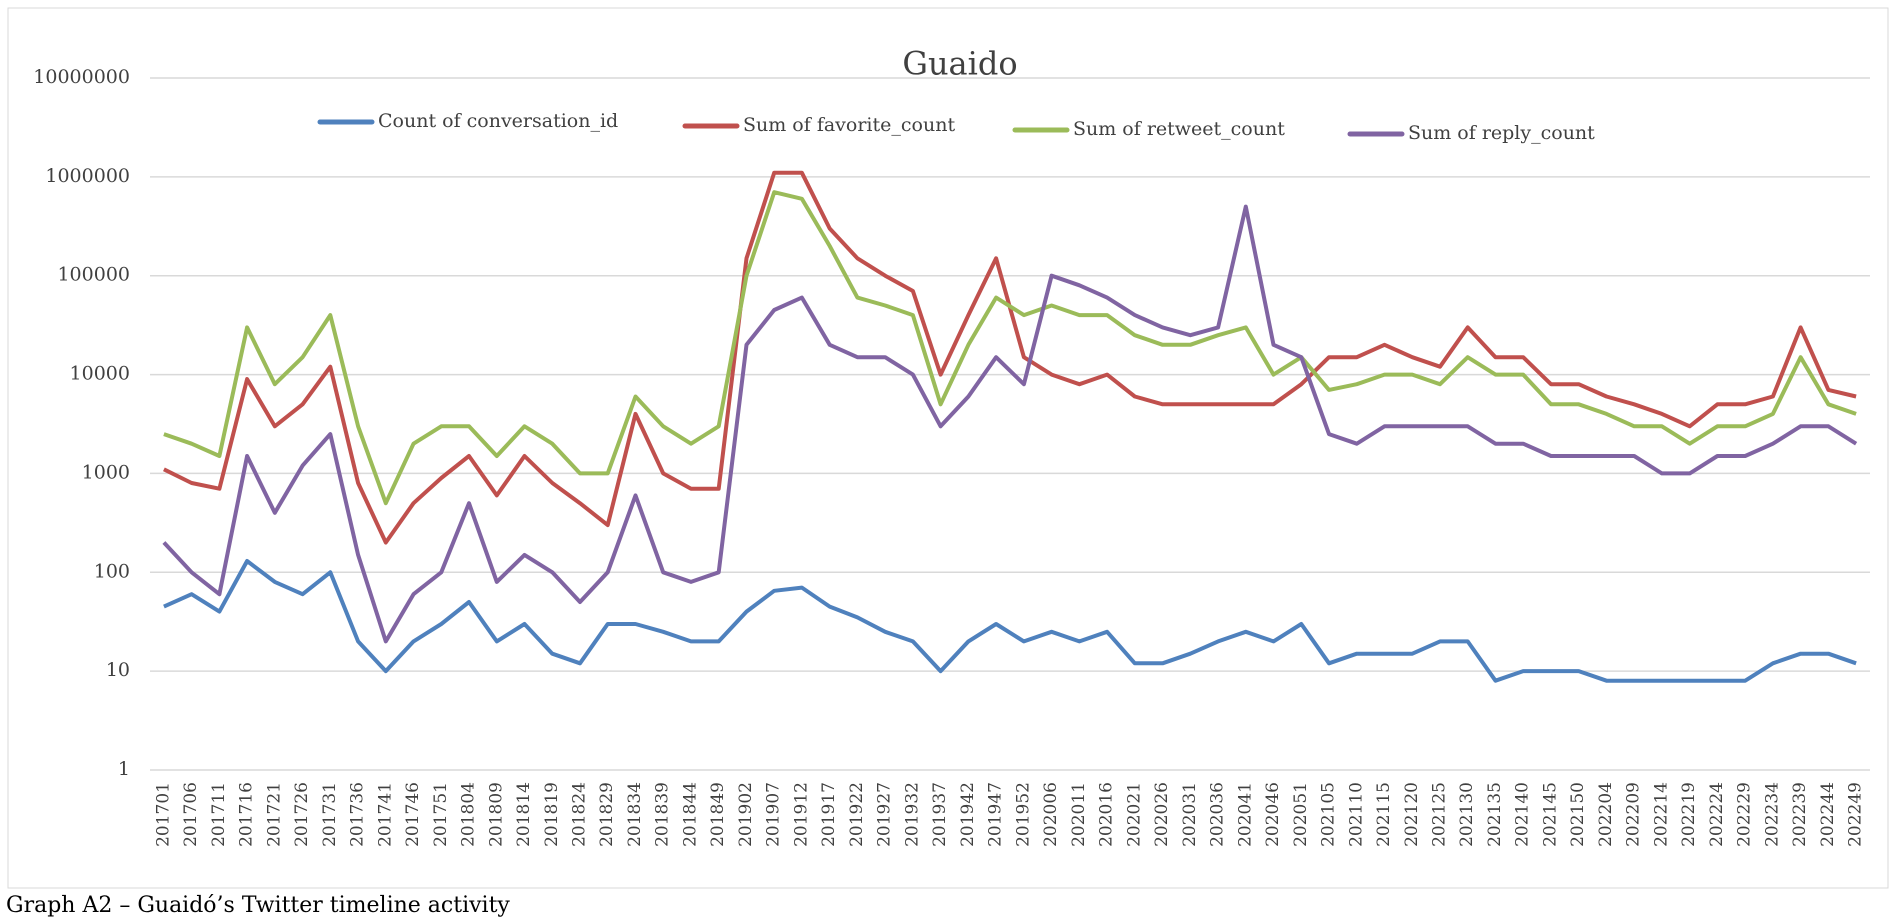 The width and height of the screenshot is (1897, 917). What do you see at coordinates (106, 472) in the screenshot?
I see `y-tick-label: 1000` at bounding box center [106, 472].